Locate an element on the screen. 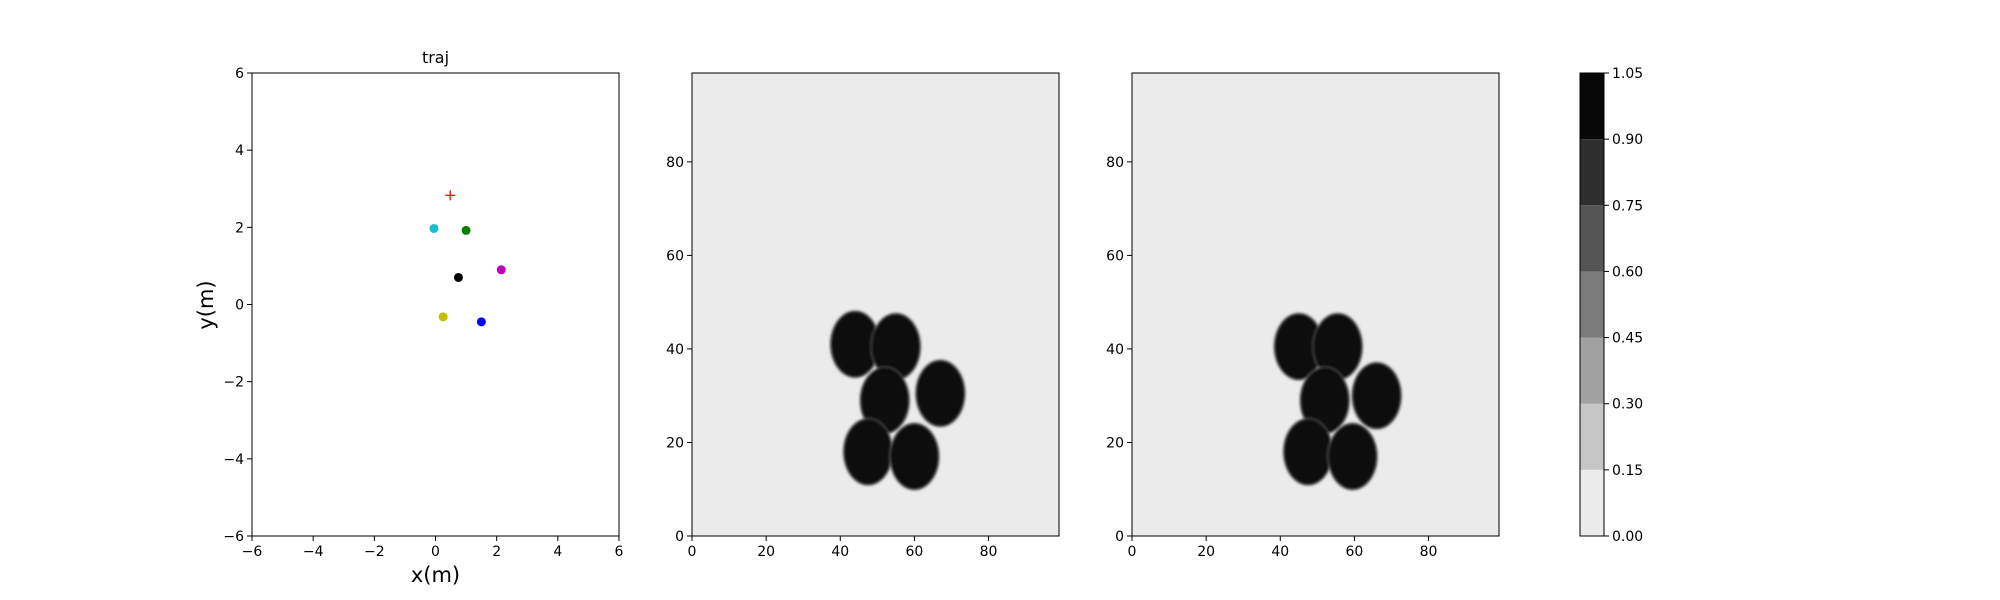 This screenshot has height=600, width=2000. heatmap-1-y-ticks: 0 20 40 60 80 is located at coordinates (679, 350).